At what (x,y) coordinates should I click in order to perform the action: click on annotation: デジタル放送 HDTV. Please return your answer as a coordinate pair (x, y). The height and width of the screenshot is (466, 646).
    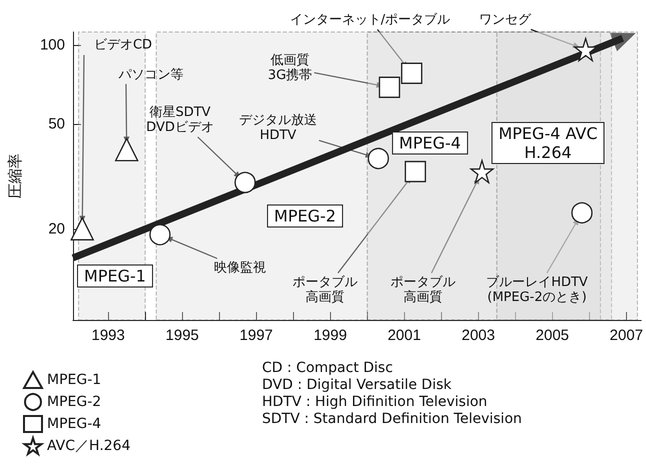
    Looking at the image, I should click on (278, 128).